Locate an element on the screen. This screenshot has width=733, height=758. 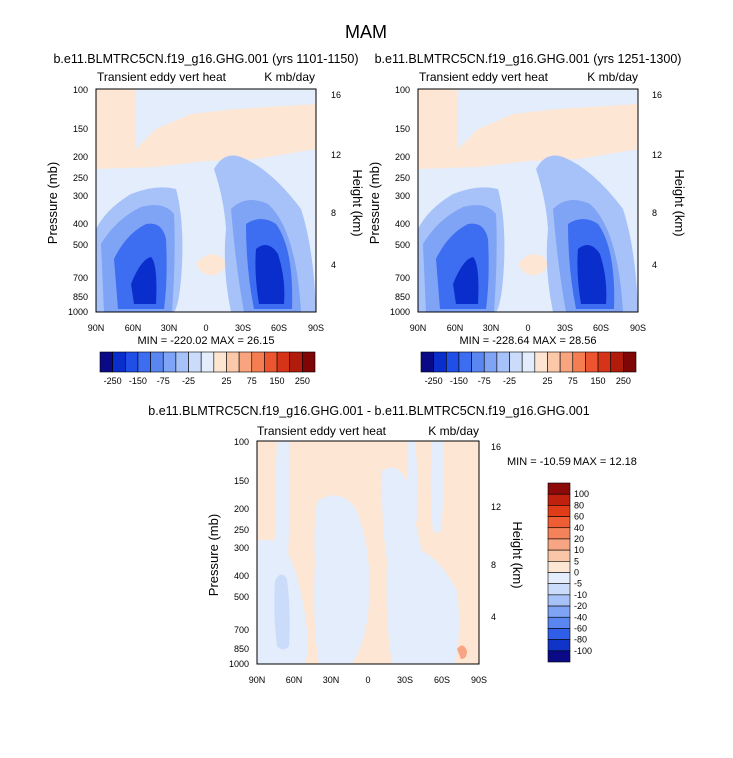
colorbar-label: 0 is located at coordinates (576, 573).